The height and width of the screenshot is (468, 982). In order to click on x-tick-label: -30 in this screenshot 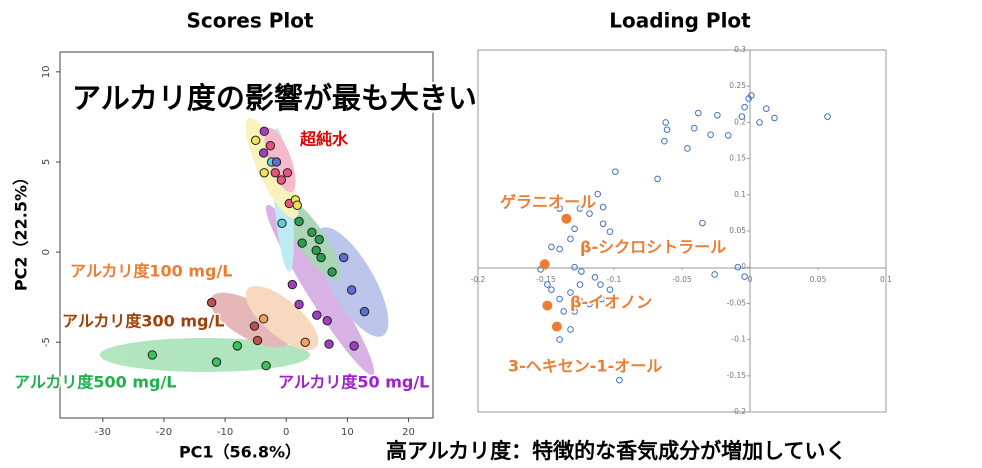, I will do `click(103, 432)`.